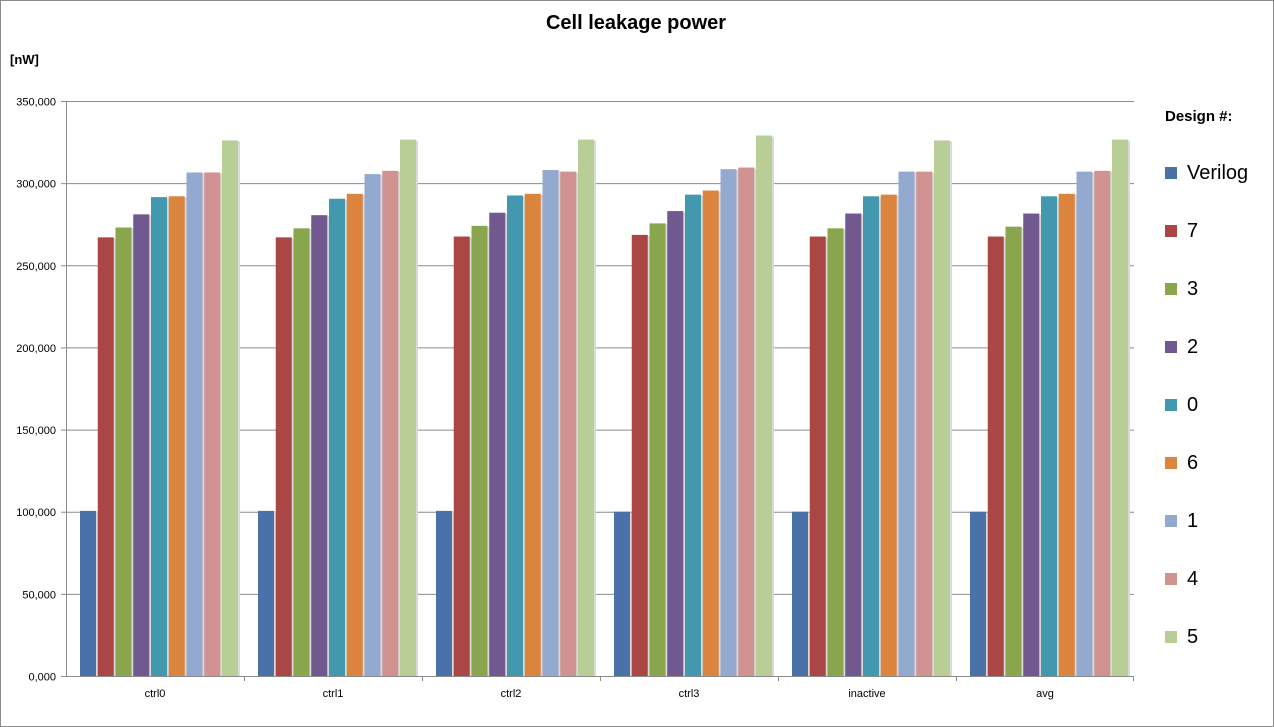 Image resolution: width=1274 pixels, height=727 pixels. Describe the element at coordinates (1193, 288) in the screenshot. I see `legend-label: 3` at that location.